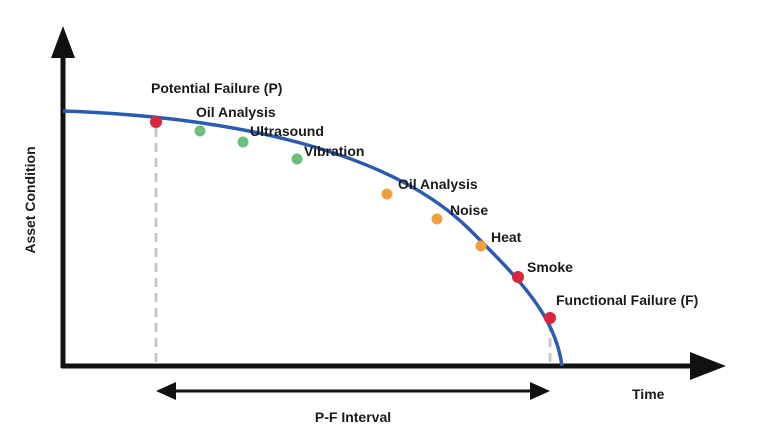  I want to click on functional-failure-label: Functional Failure (F), so click(627, 300).